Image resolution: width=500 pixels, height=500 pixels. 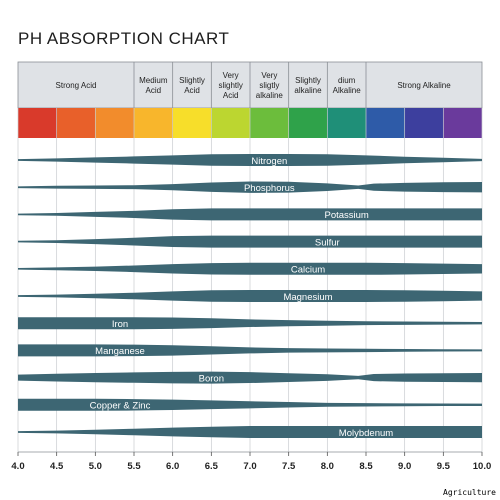 What do you see at coordinates (269, 161) in the screenshot?
I see `nutrient-label: Nitrogen` at bounding box center [269, 161].